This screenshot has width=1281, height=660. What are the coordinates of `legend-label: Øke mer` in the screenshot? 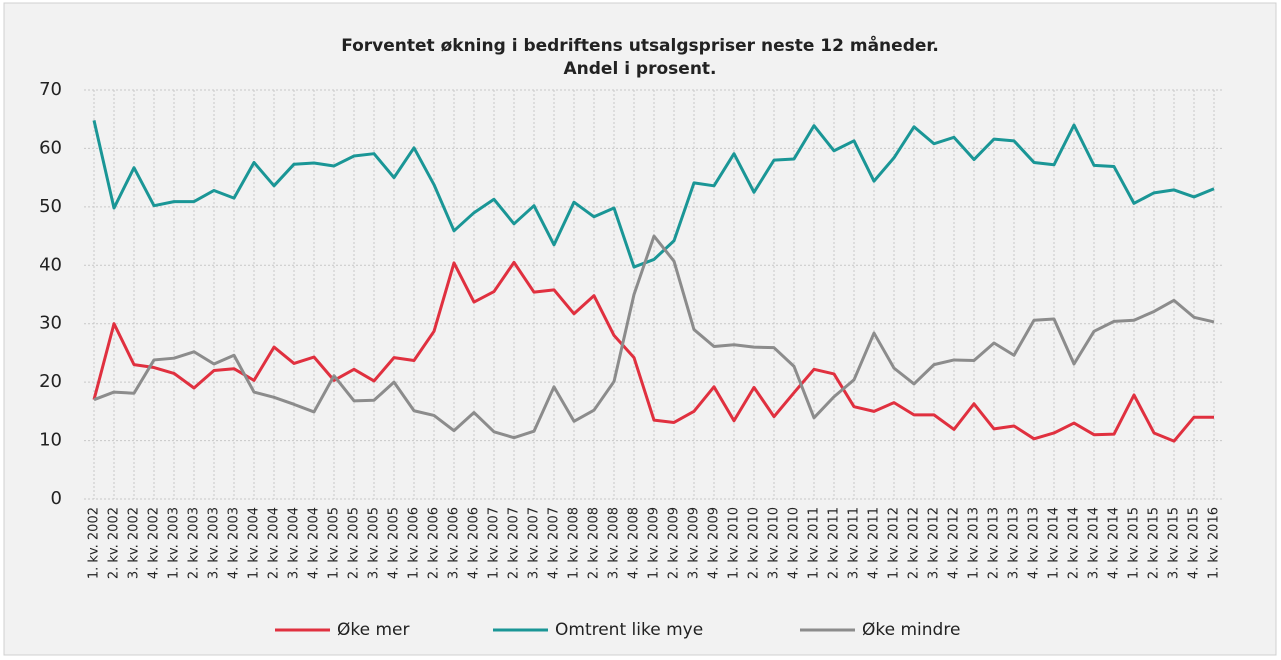 It's located at (373, 630).